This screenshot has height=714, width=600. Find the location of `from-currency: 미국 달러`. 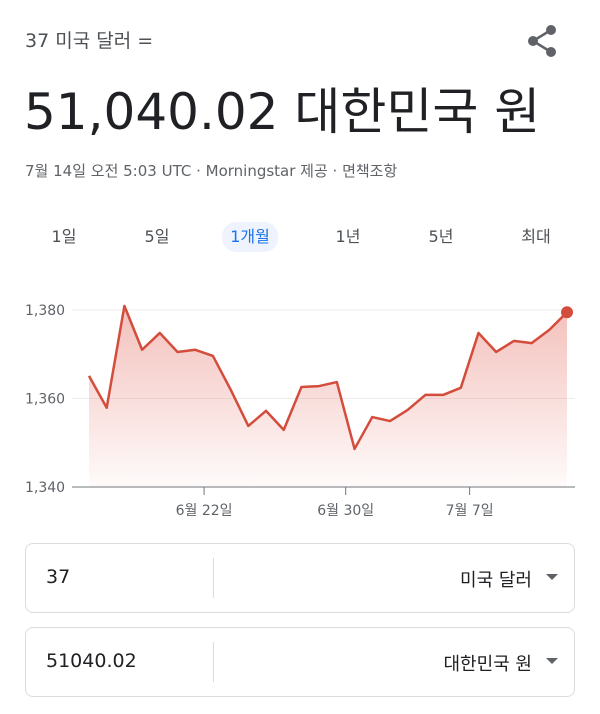

from-currency: 미국 달러 is located at coordinates (496, 580).